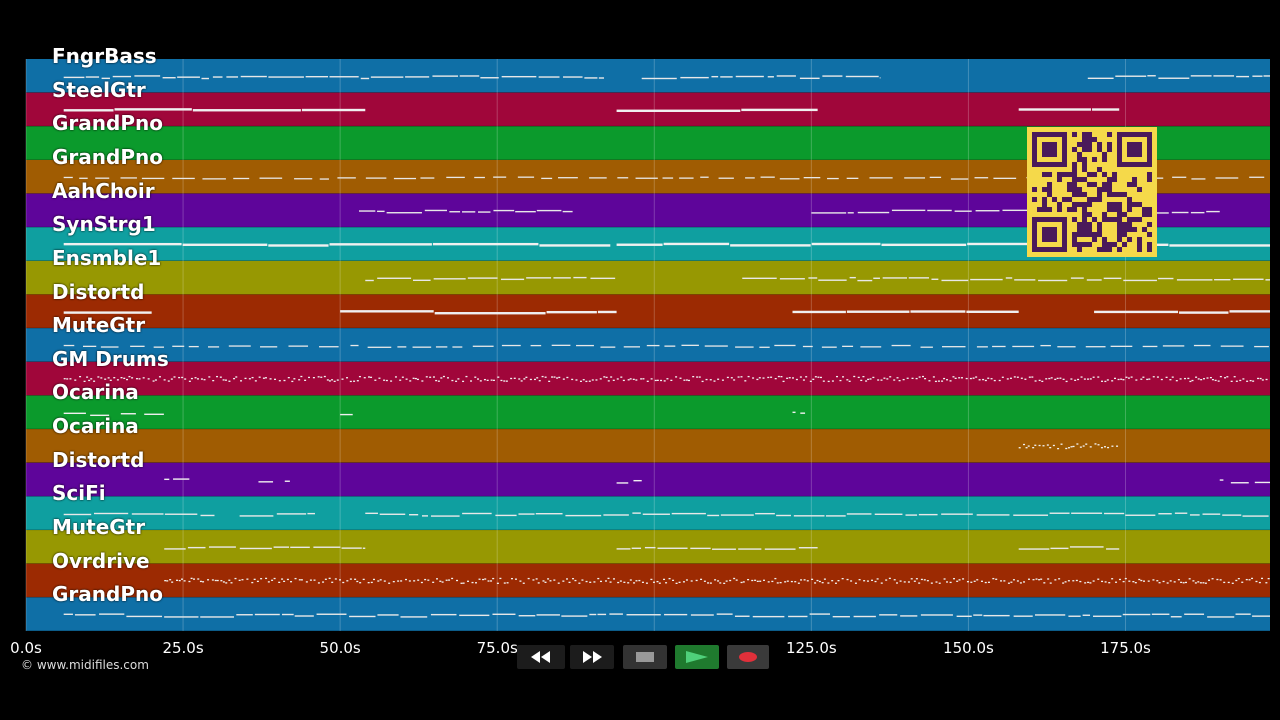 The width and height of the screenshot is (1280, 720). I want to click on play-button, so click(697, 657).